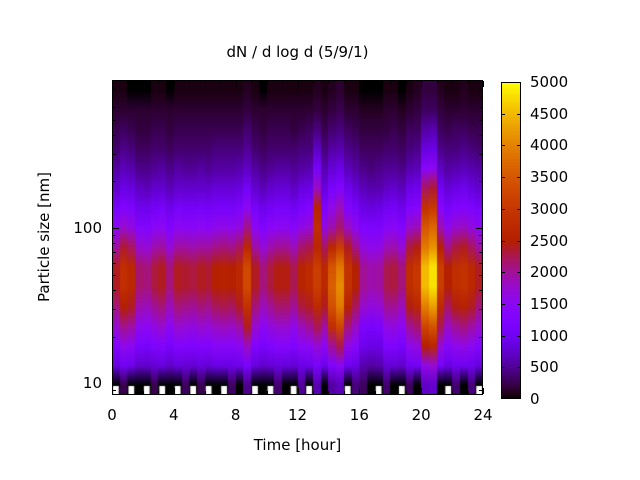  What do you see at coordinates (549, 240) in the screenshot?
I see `colorbar-tick-label: 2500` at bounding box center [549, 240].